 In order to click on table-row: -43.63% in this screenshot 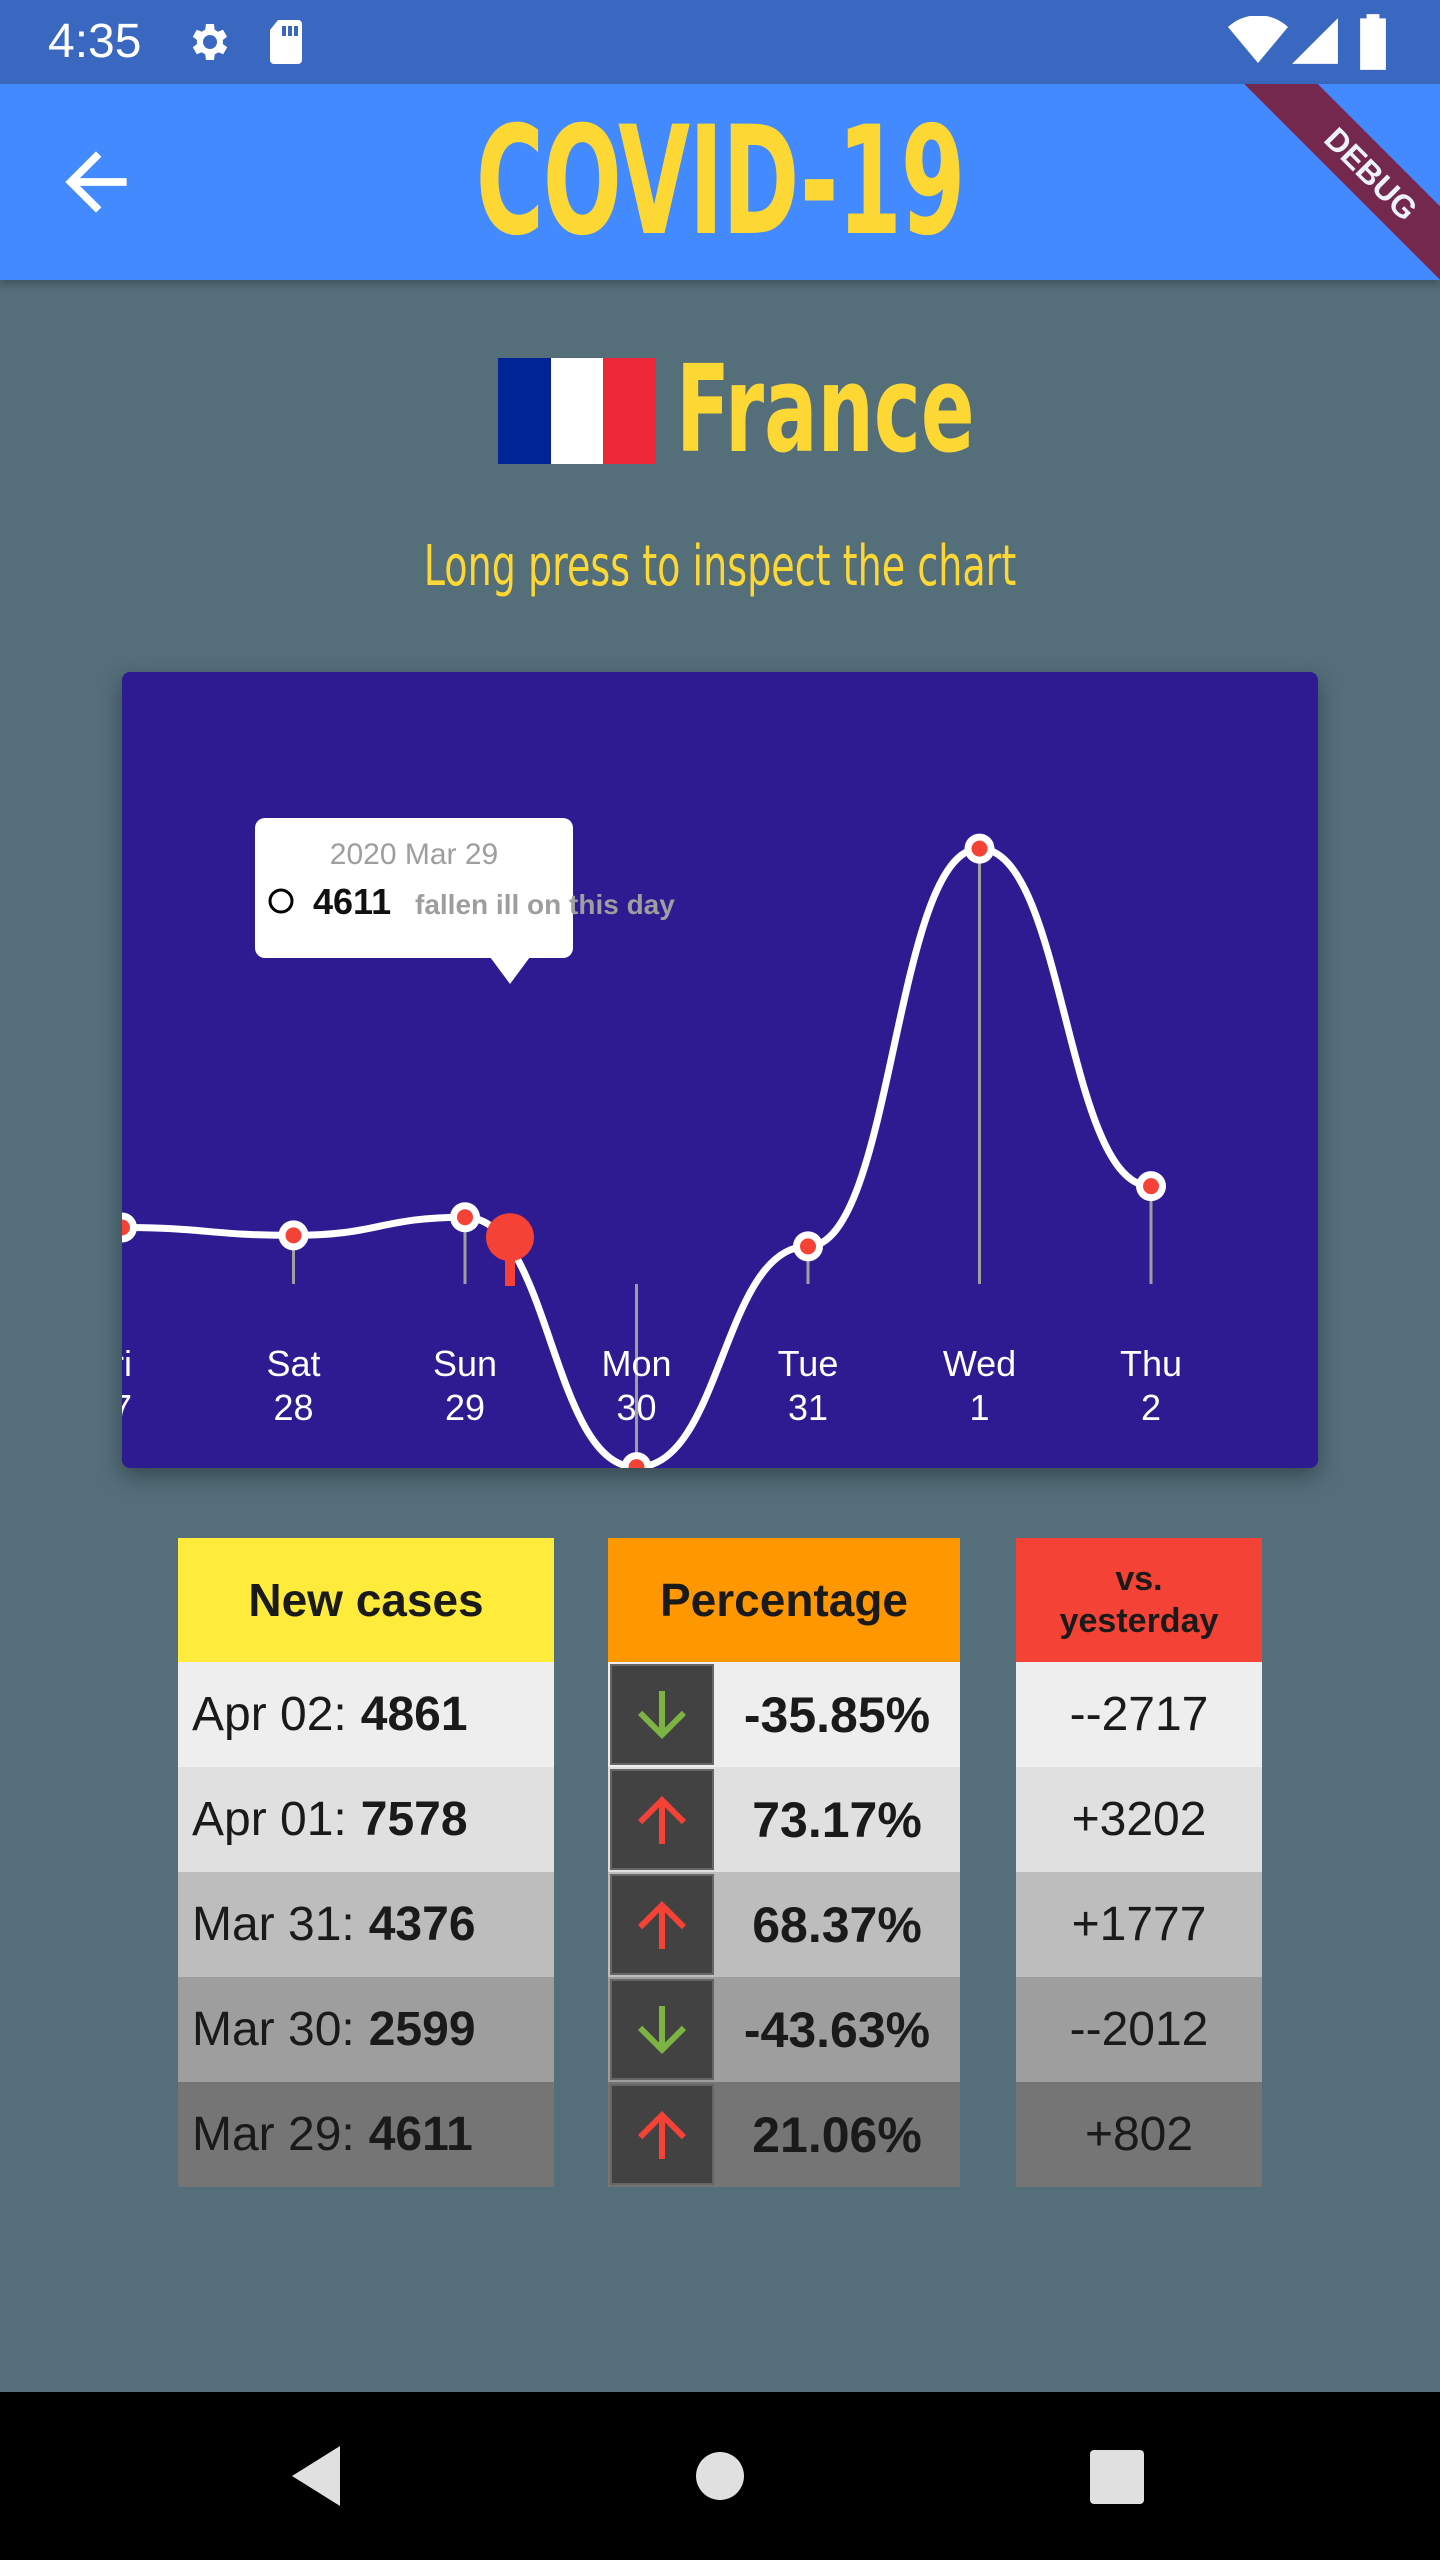, I will do `click(784, 2029)`.